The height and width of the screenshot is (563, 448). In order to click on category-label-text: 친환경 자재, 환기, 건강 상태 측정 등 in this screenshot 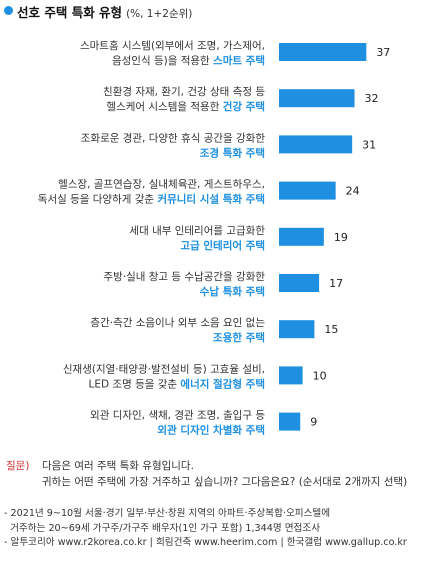, I will do `click(184, 91)`.